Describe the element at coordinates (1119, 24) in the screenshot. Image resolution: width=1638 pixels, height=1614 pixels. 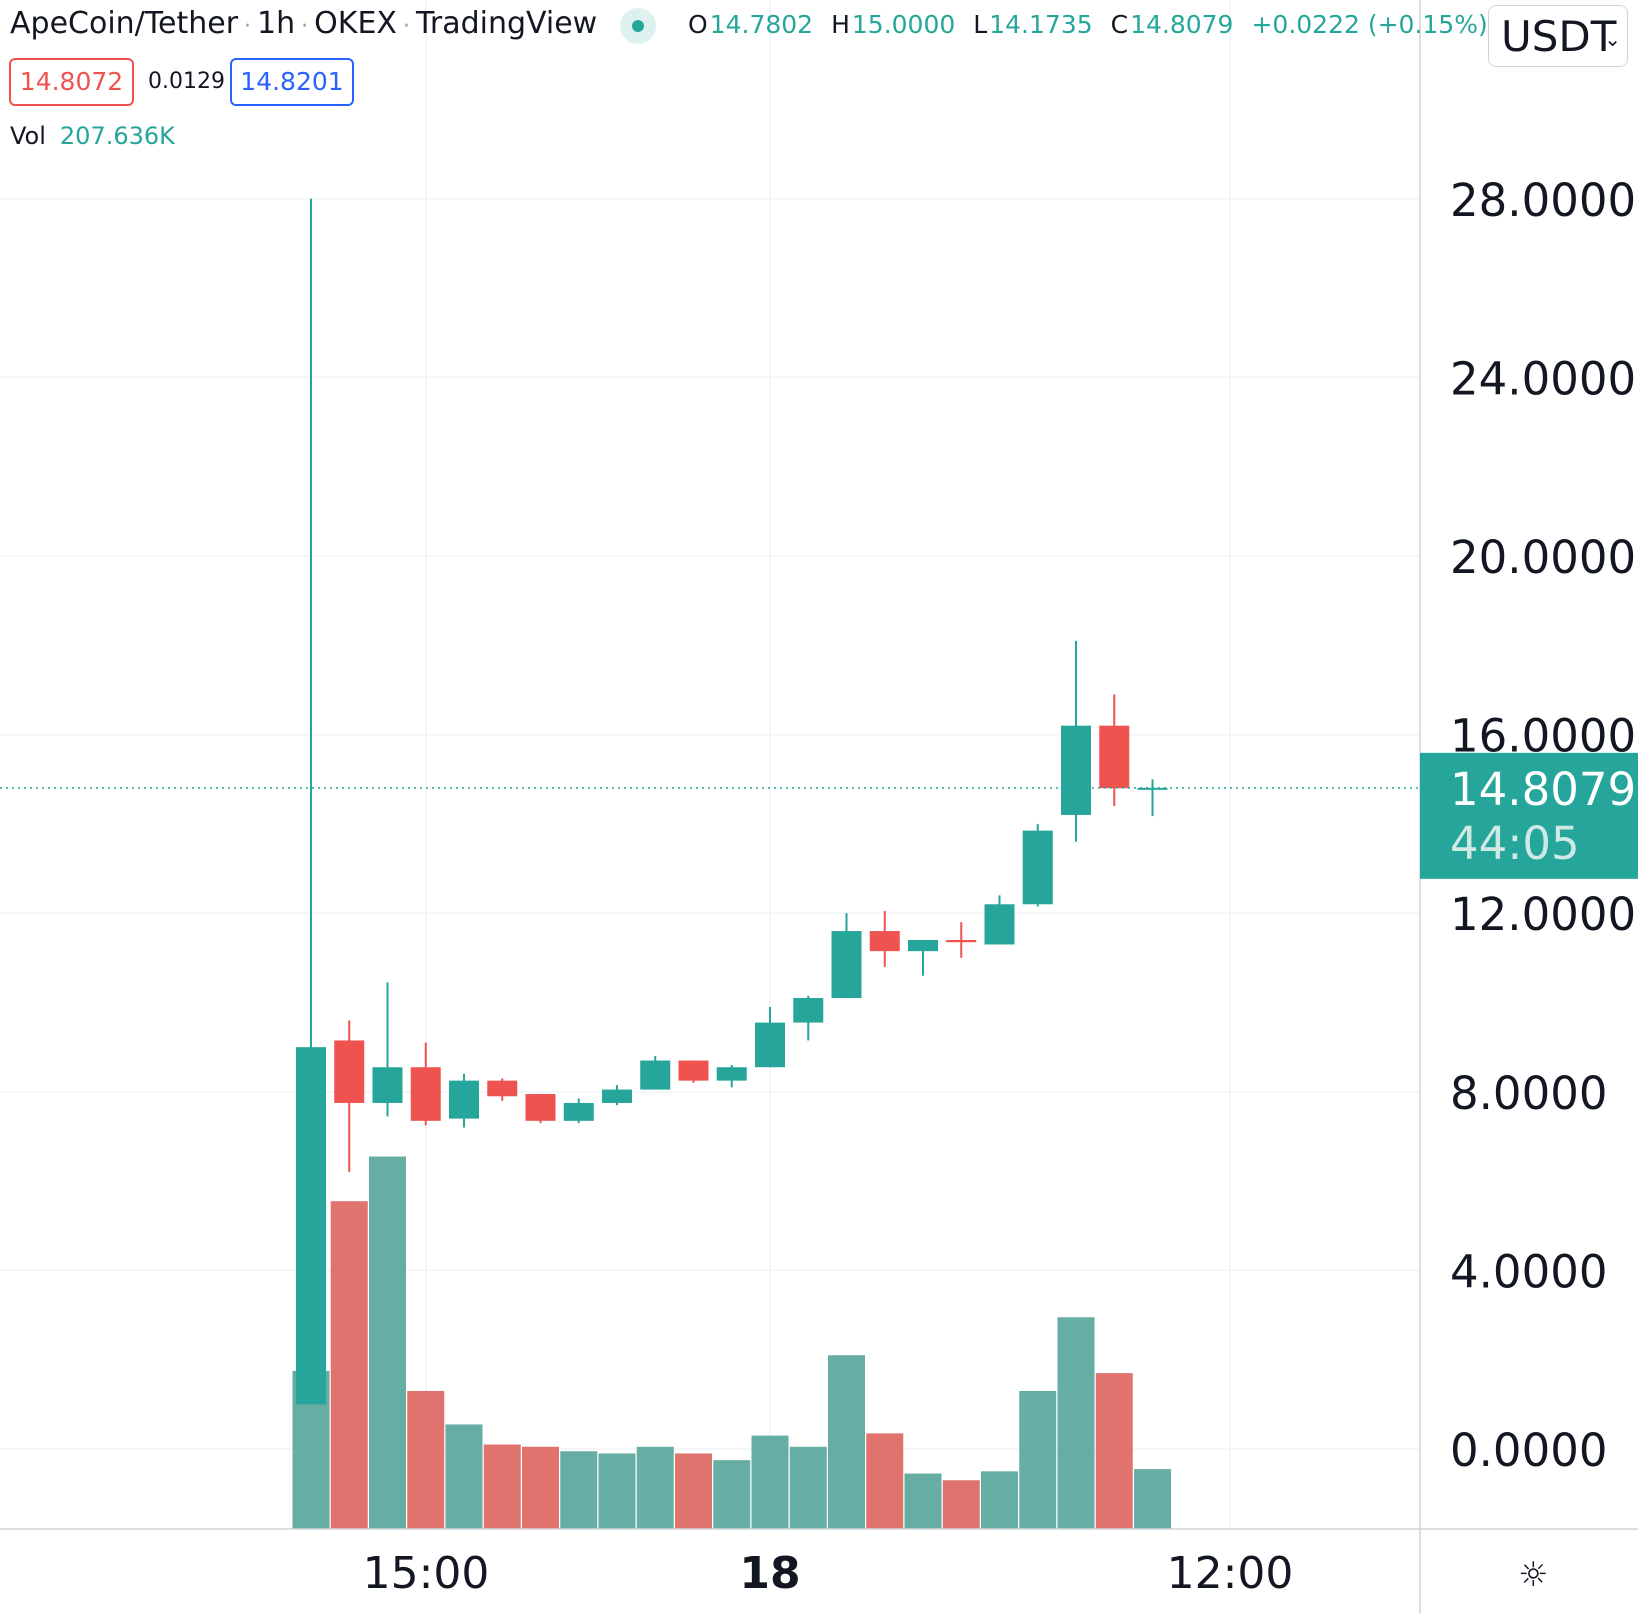
I see `close-label: C` at that location.